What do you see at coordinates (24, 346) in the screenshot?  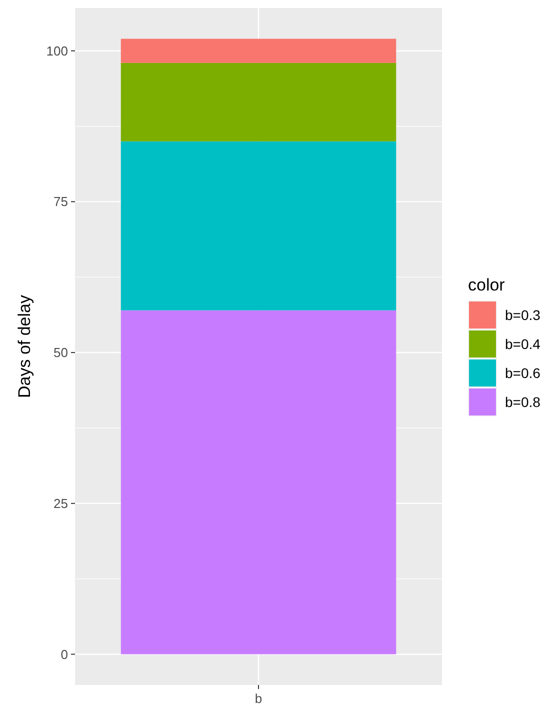 I see `y-axis-title: Days of delay` at bounding box center [24, 346].